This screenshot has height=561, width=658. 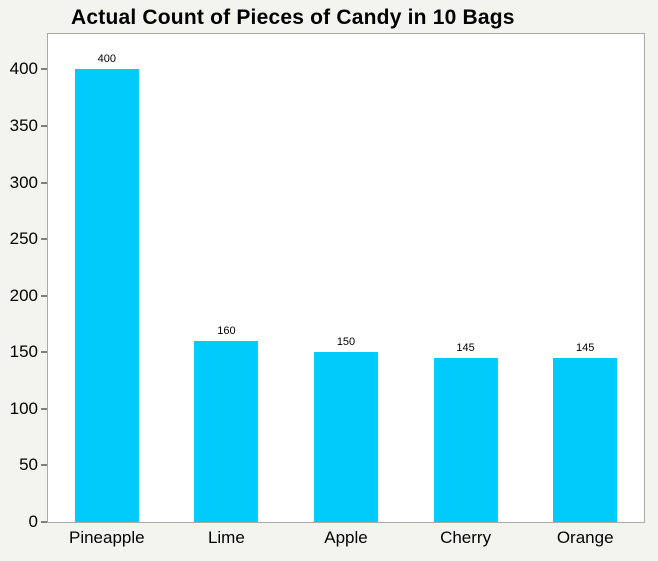 I want to click on bar-value-label: 160, so click(x=226, y=330).